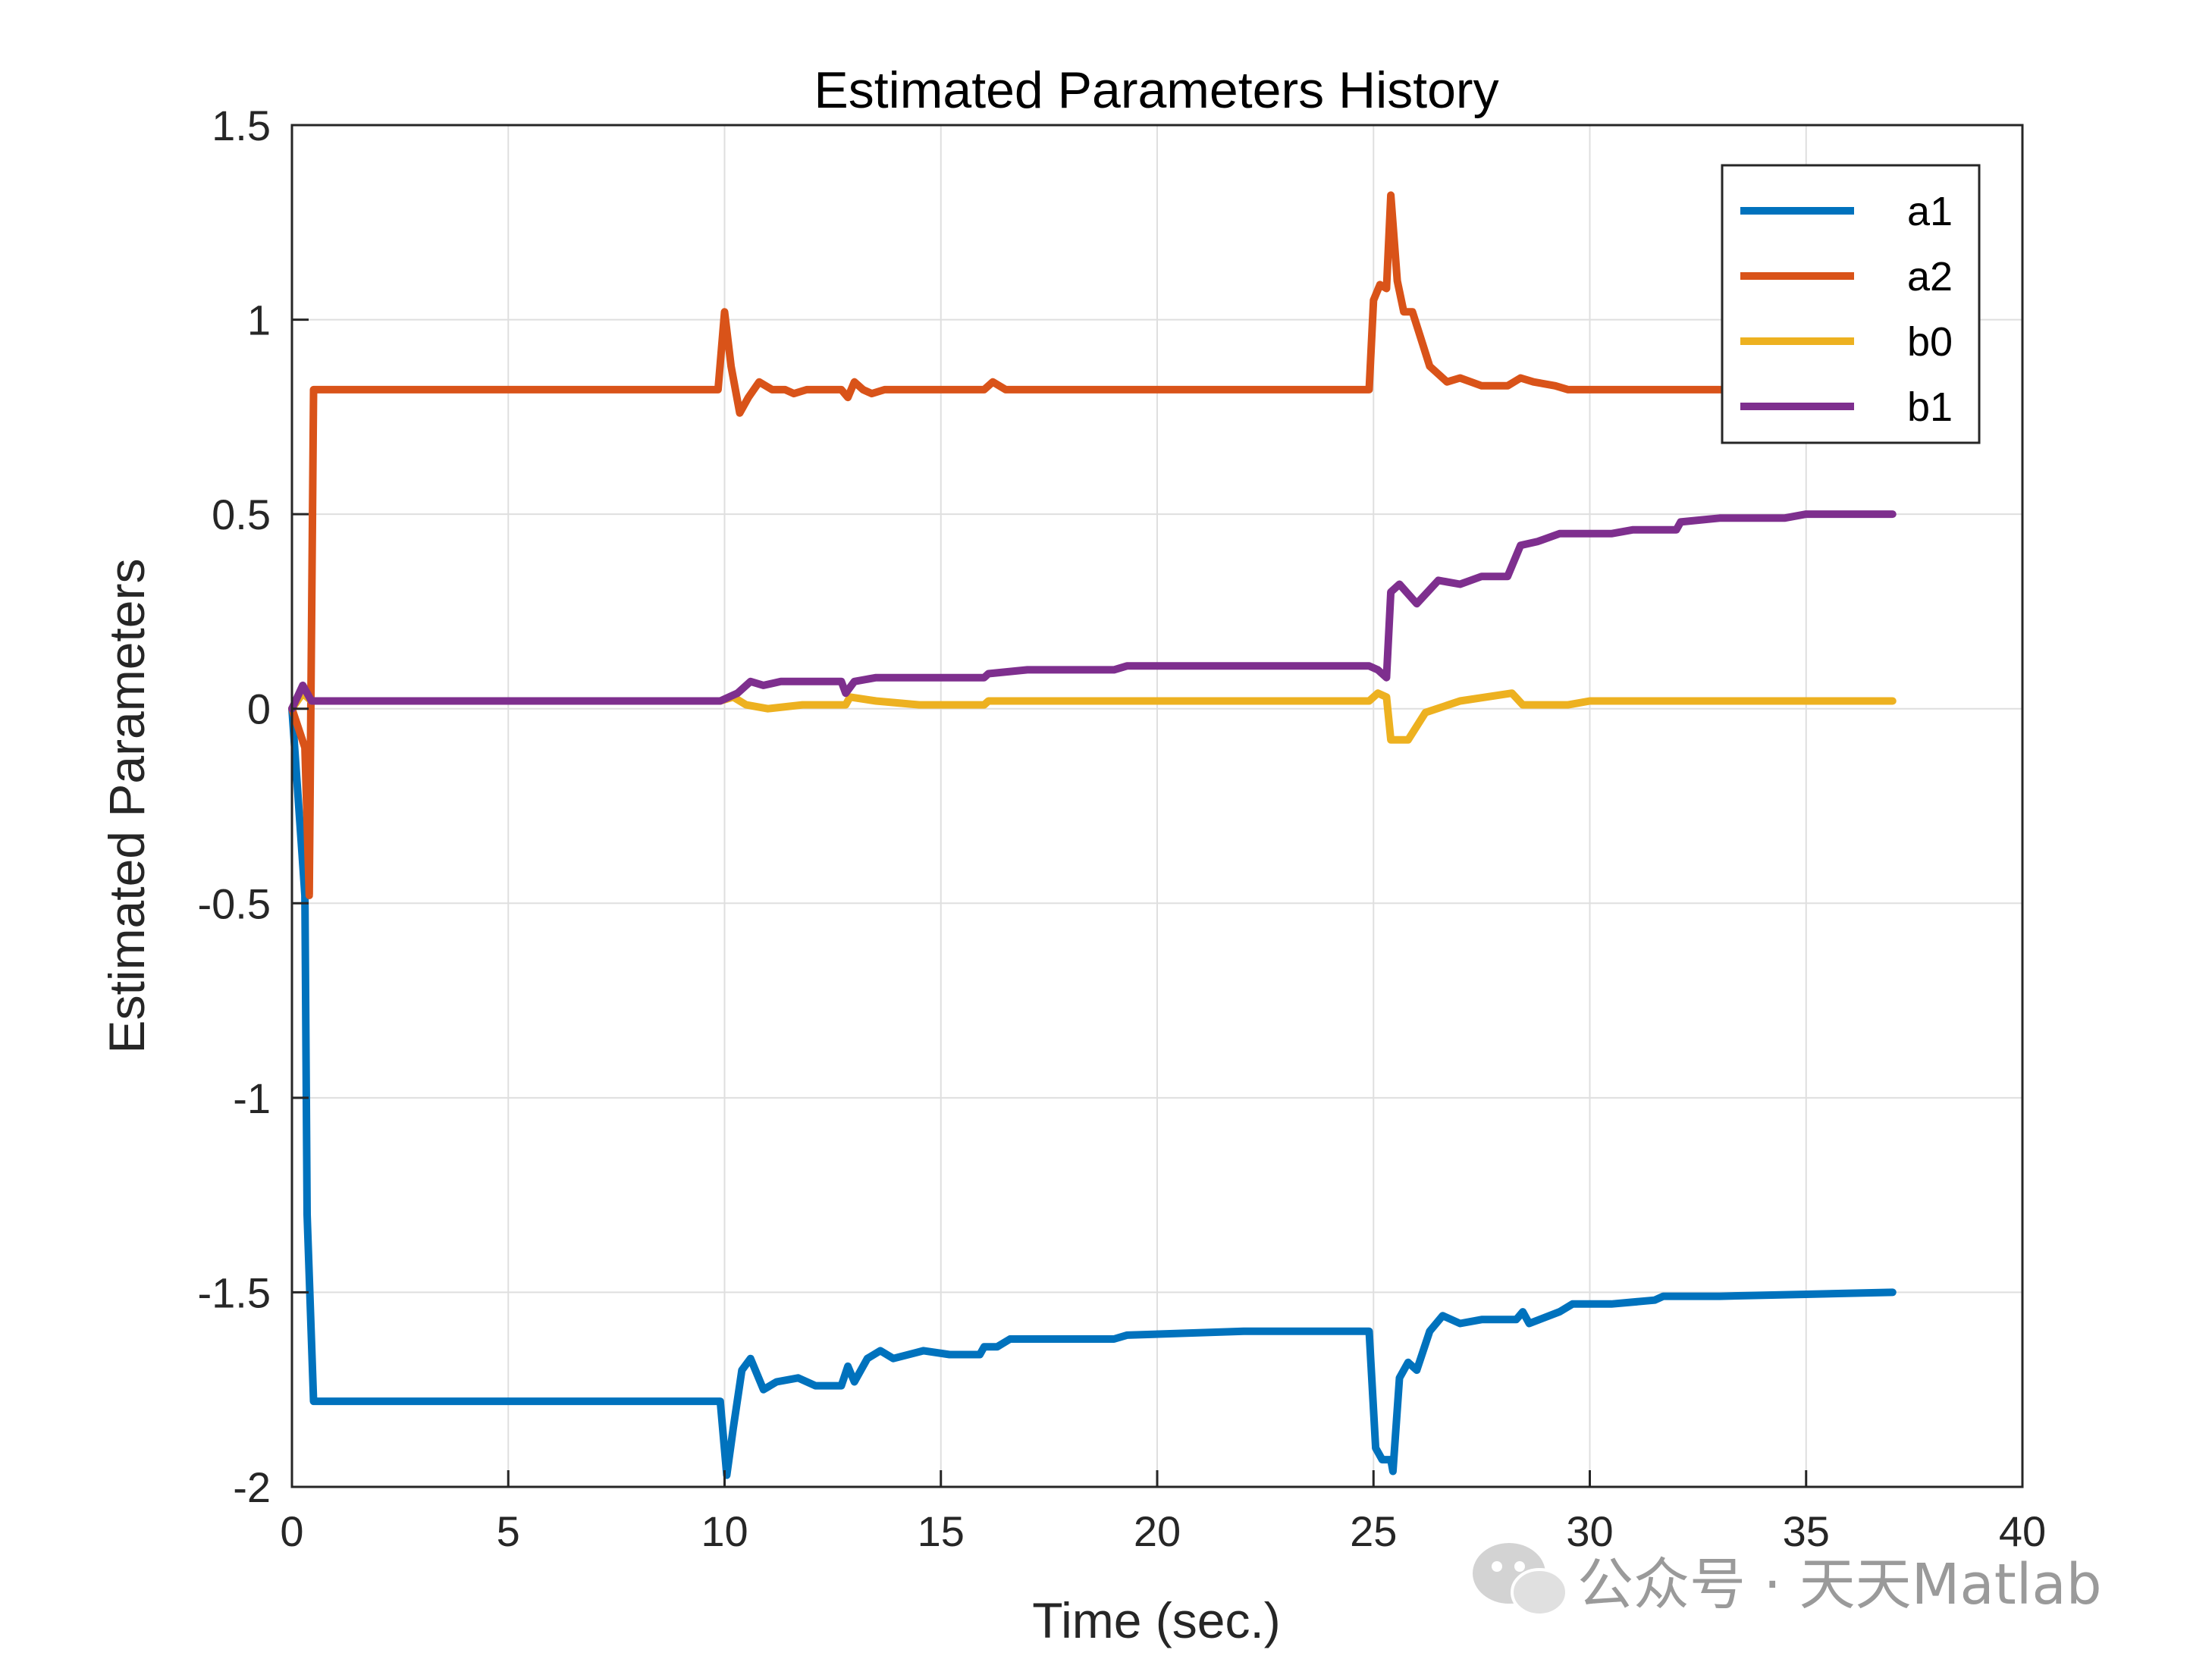 This screenshot has width=2212, height=1659. Describe the element at coordinates (1847, 310) in the screenshot. I see `legend-items: a1 a2 b0 b1` at that location.